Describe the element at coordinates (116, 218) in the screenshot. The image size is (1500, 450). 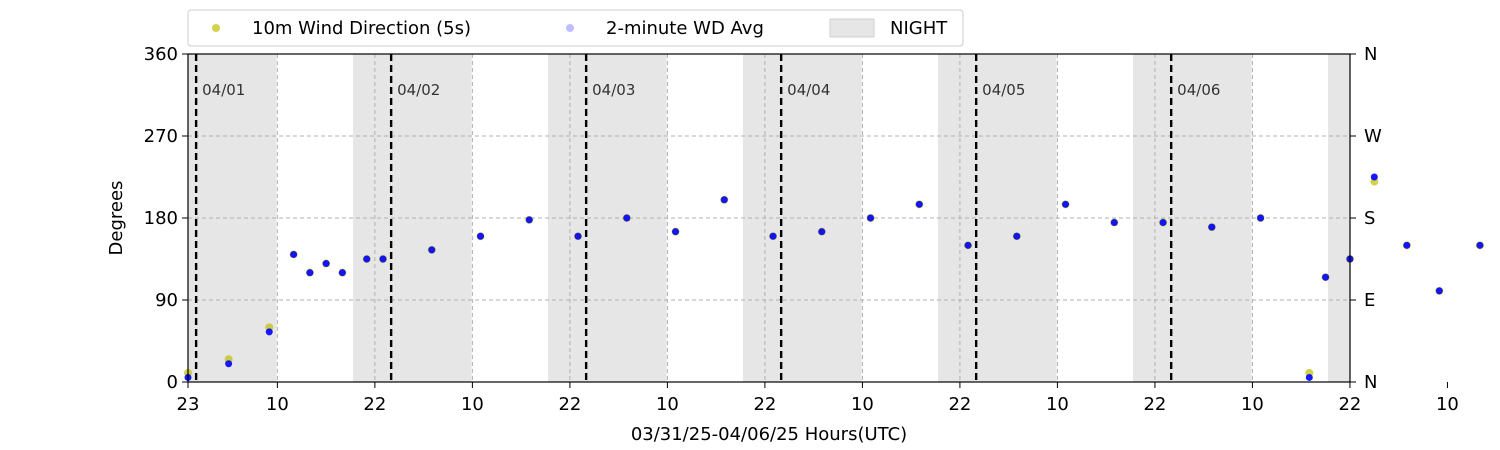
I see `y-axis-label: Degrees` at that location.